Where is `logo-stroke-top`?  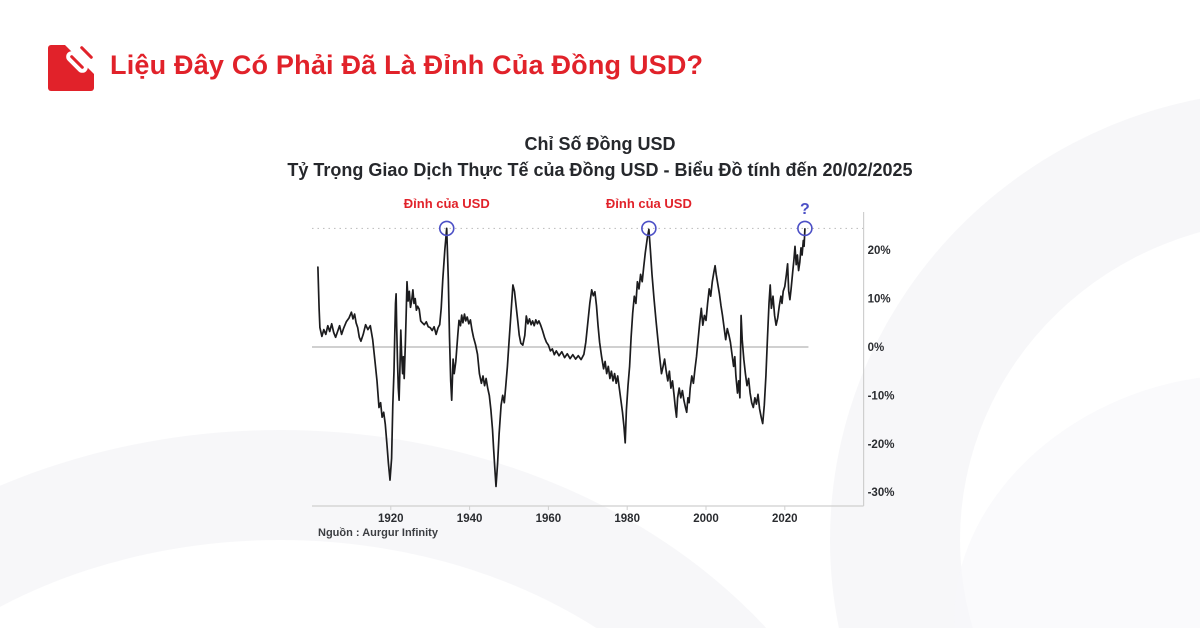 logo-stroke-top is located at coordinates (85, 54).